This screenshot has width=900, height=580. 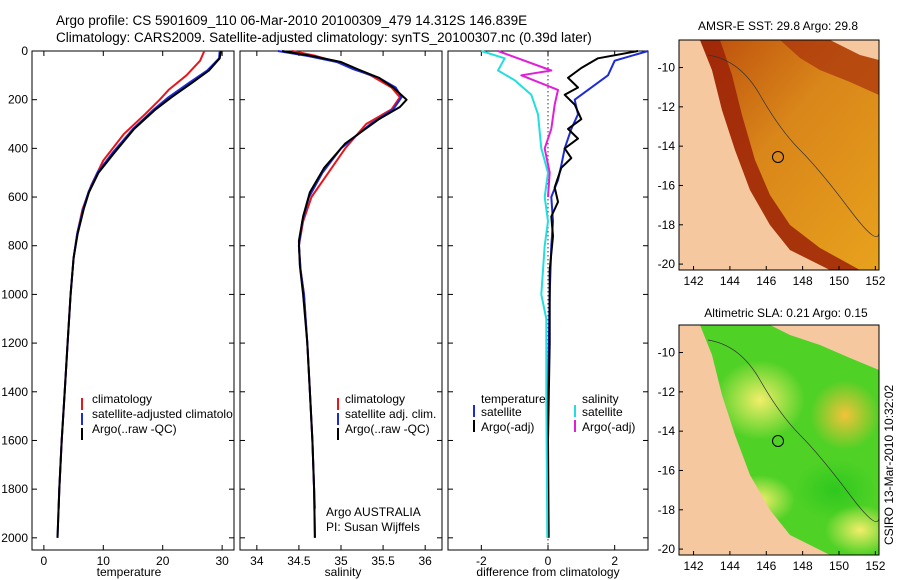 What do you see at coordinates (14, 440) in the screenshot?
I see `y-tick-label: 1600` at bounding box center [14, 440].